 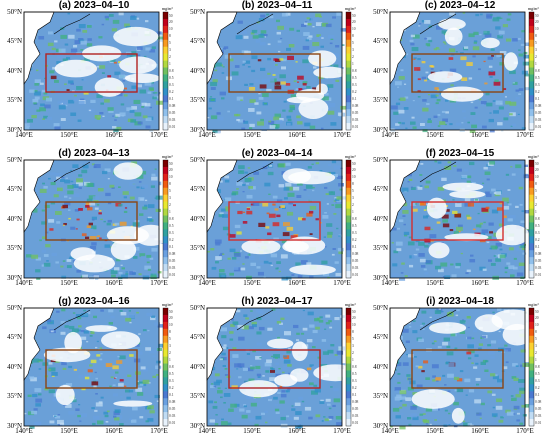 I want to click on colorbar-tick-label: 0.01, so click(x=172, y=422).